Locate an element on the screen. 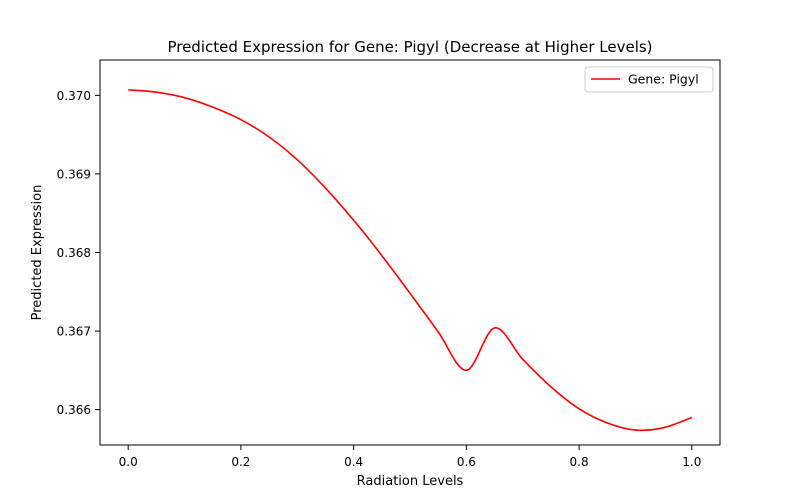 This screenshot has width=800, height=500. y-tick-label: 0.368 is located at coordinates (74, 253).